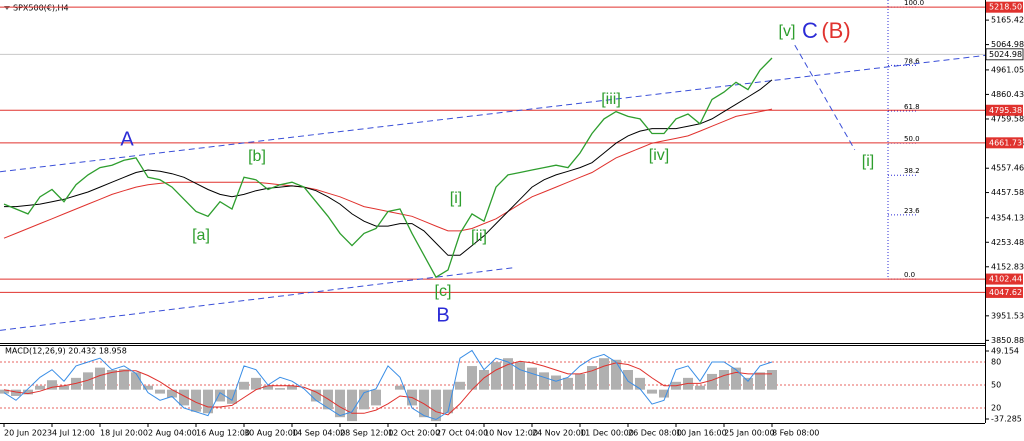 This screenshot has width=1024, height=441. What do you see at coordinates (388, 385) in the screenshot?
I see `indicator-line` at bounding box center [388, 385].